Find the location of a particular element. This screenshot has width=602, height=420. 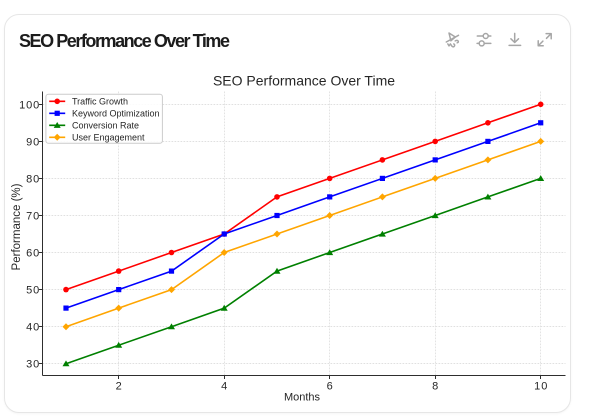

svg-text: Performance (%) is located at coordinates (17, 226).